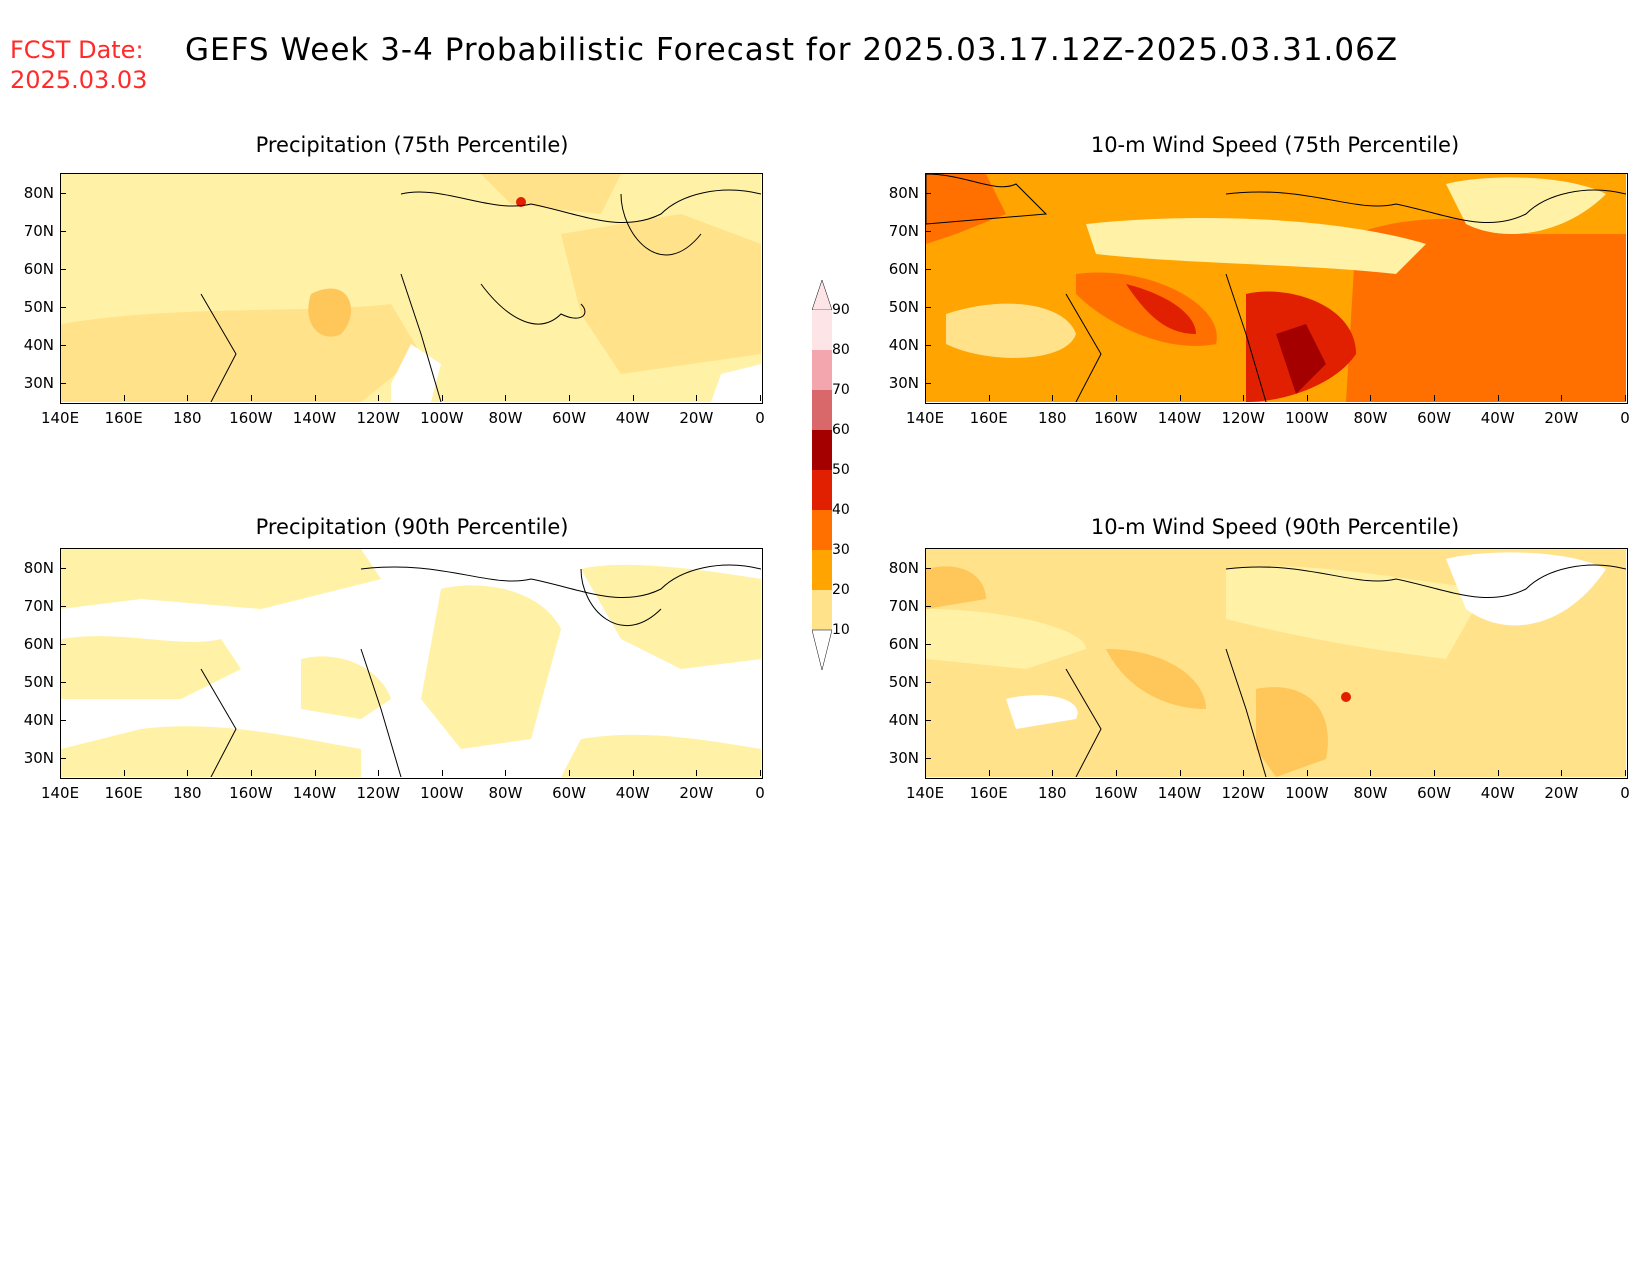  Describe the element at coordinates (841, 310) in the screenshot. I see `colorbar-level-label: 90` at that location.